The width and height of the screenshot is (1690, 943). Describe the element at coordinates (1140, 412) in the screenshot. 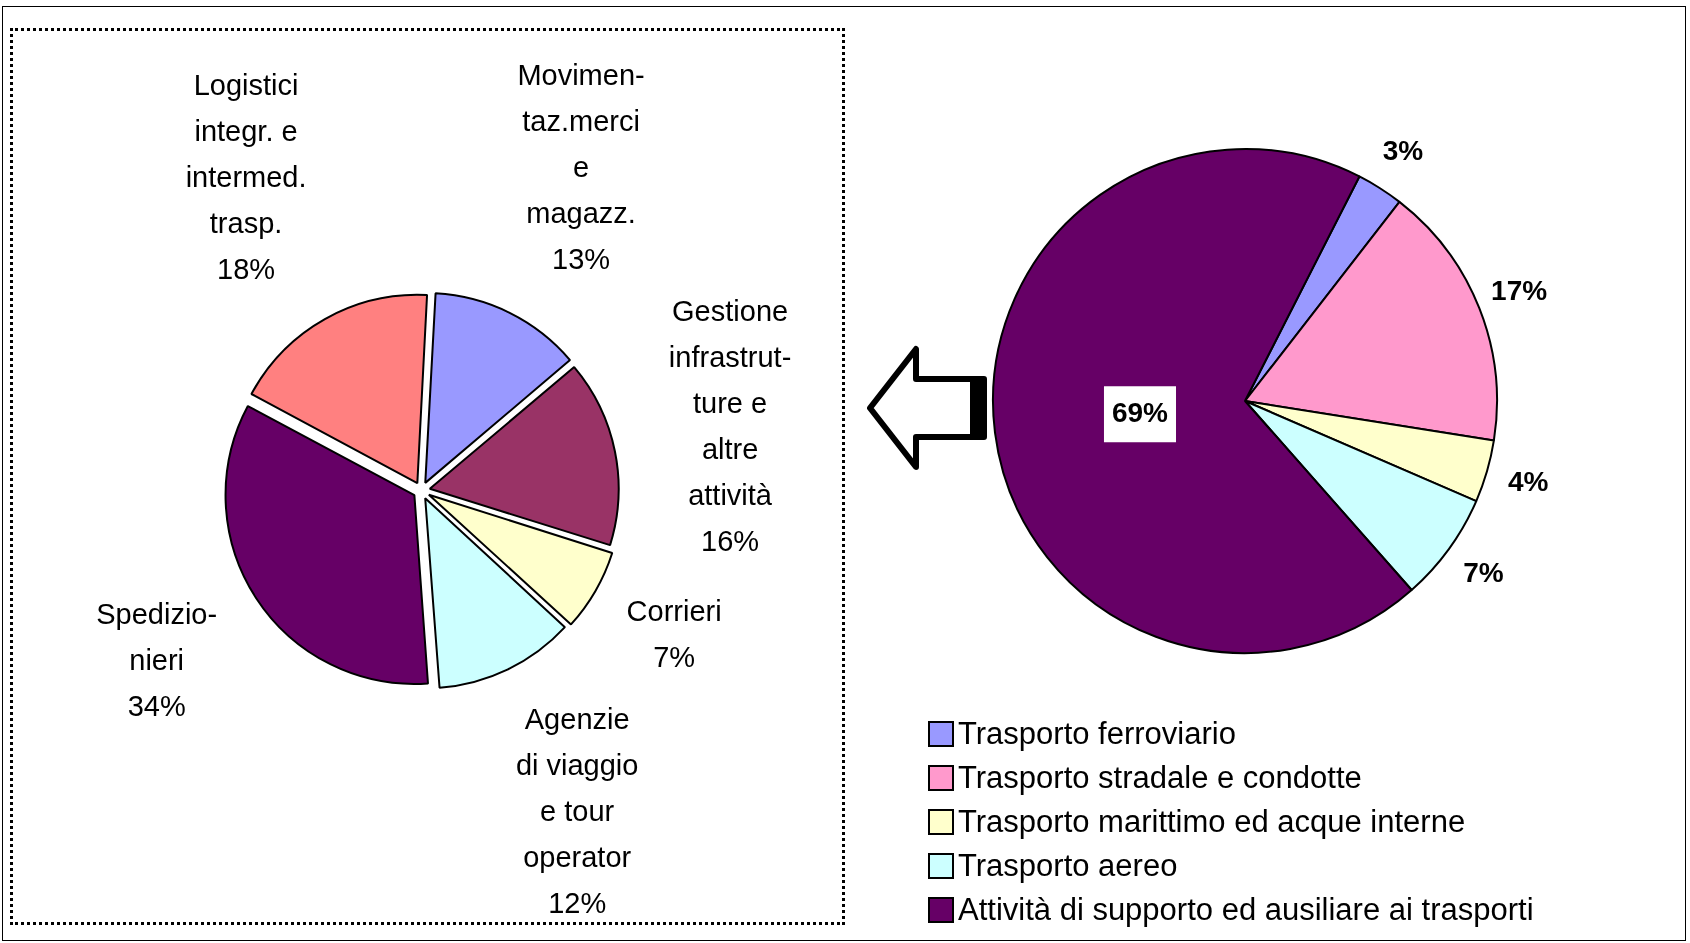

I see `data-label: 69%` at that location.